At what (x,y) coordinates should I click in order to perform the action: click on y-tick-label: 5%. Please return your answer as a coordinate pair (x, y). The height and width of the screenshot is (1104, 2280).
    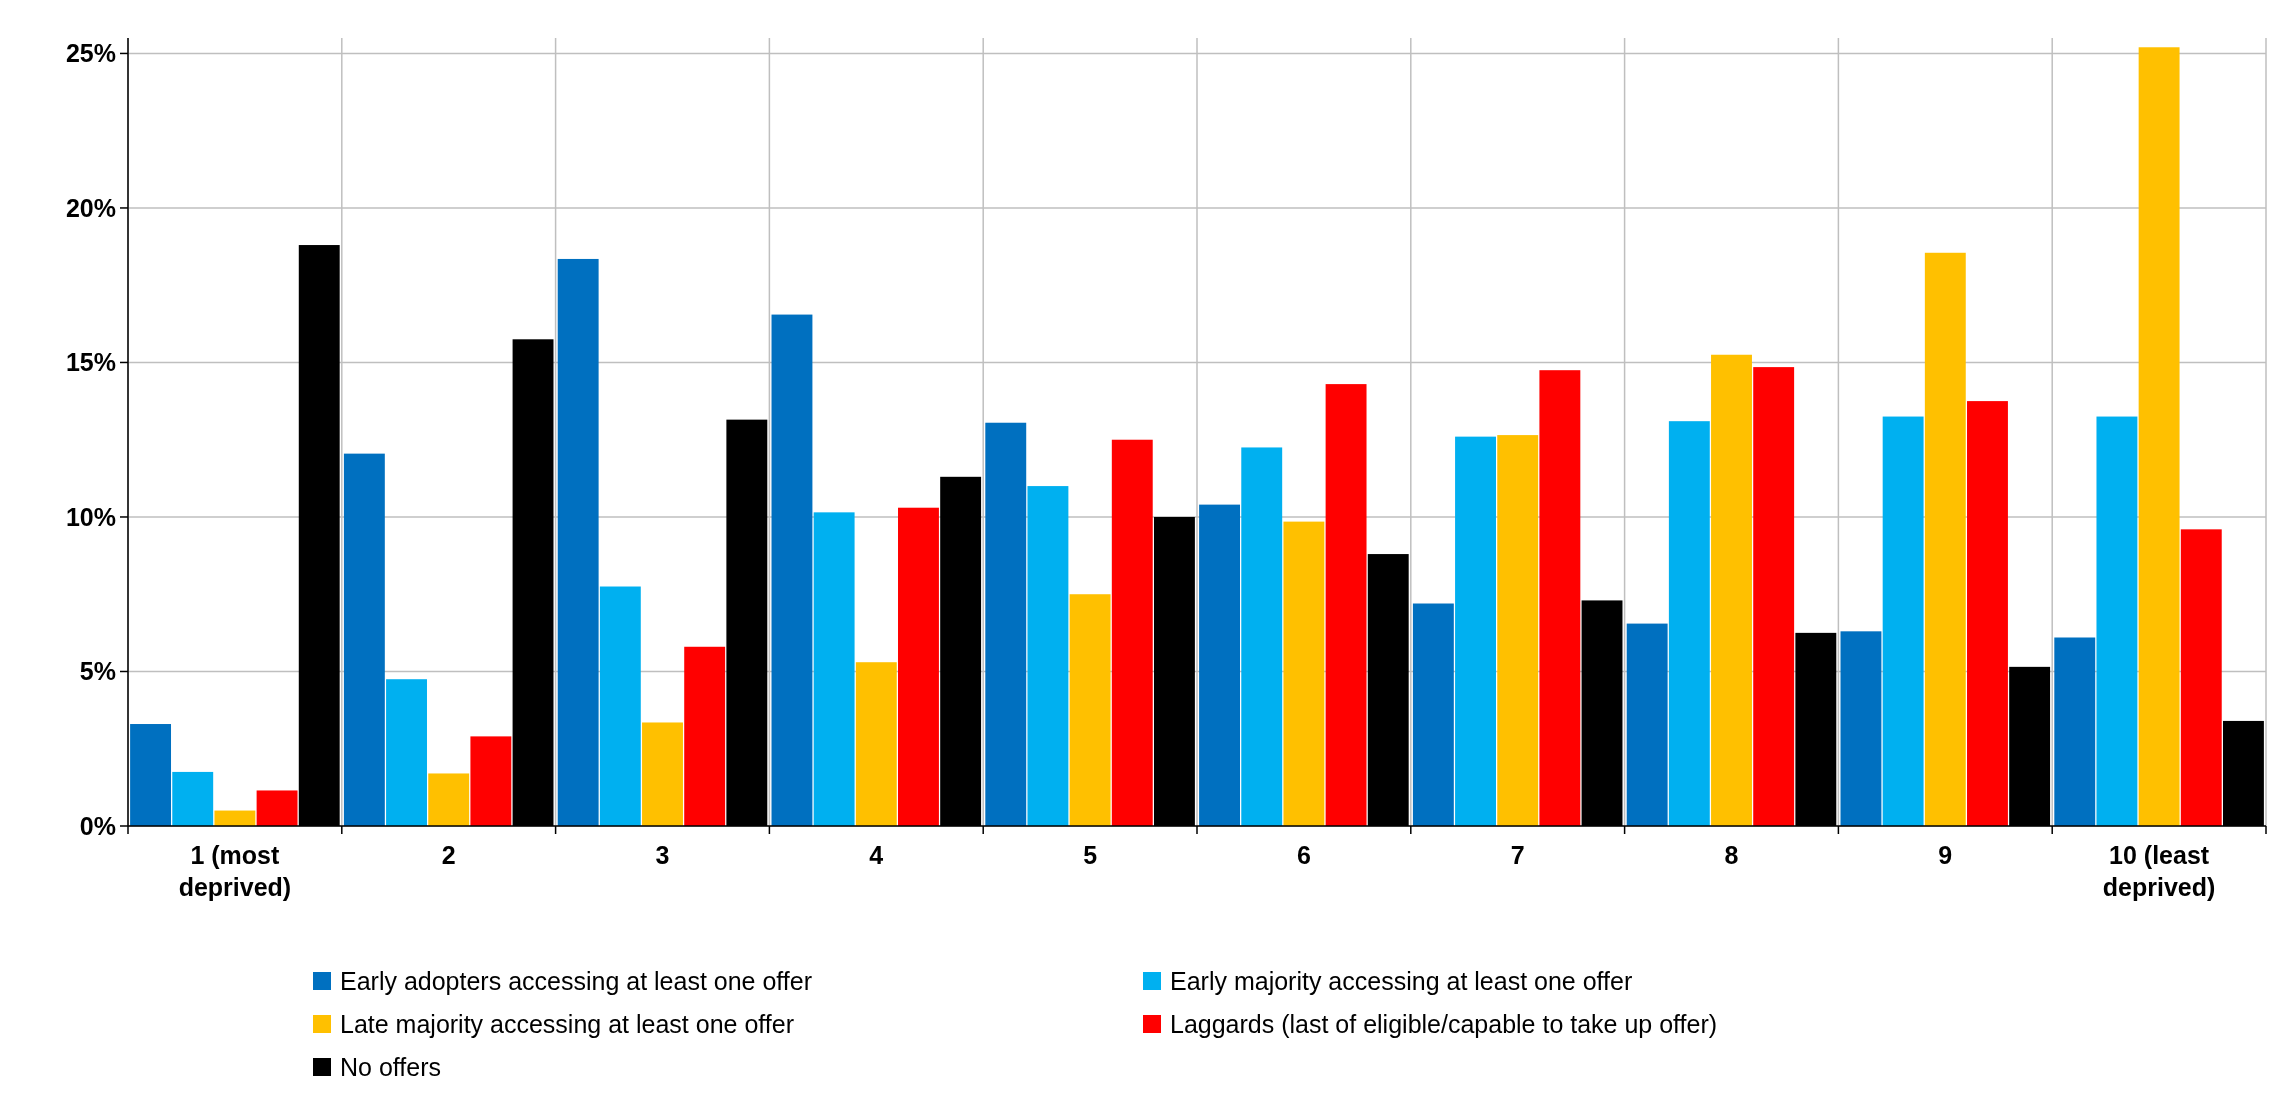
    Looking at the image, I should click on (97, 671).